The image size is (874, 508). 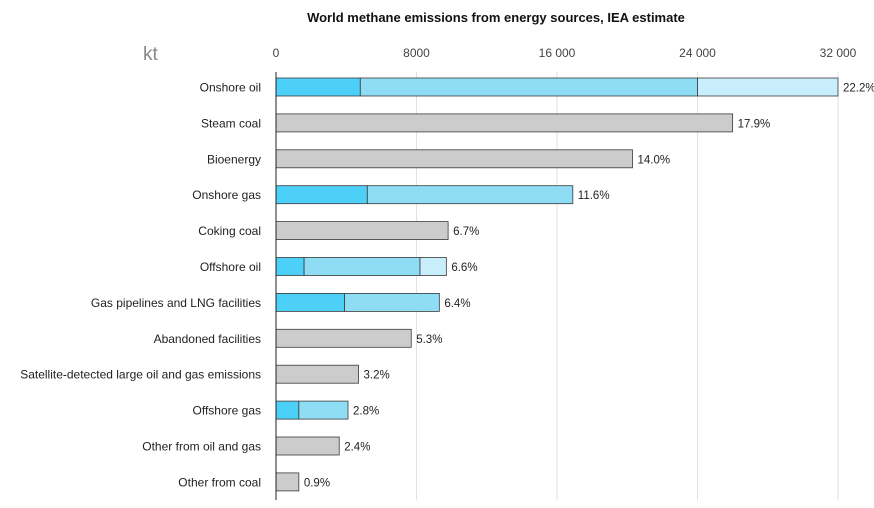 What do you see at coordinates (226, 195) in the screenshot?
I see `category-label: Onshore gas` at bounding box center [226, 195].